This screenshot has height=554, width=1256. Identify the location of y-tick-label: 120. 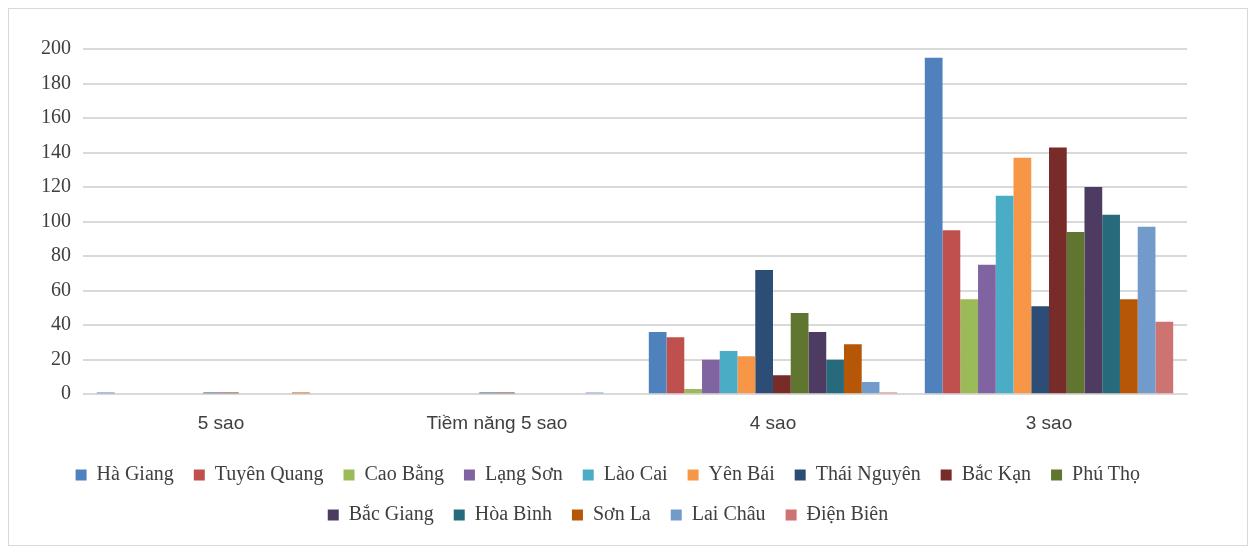
(56, 185).